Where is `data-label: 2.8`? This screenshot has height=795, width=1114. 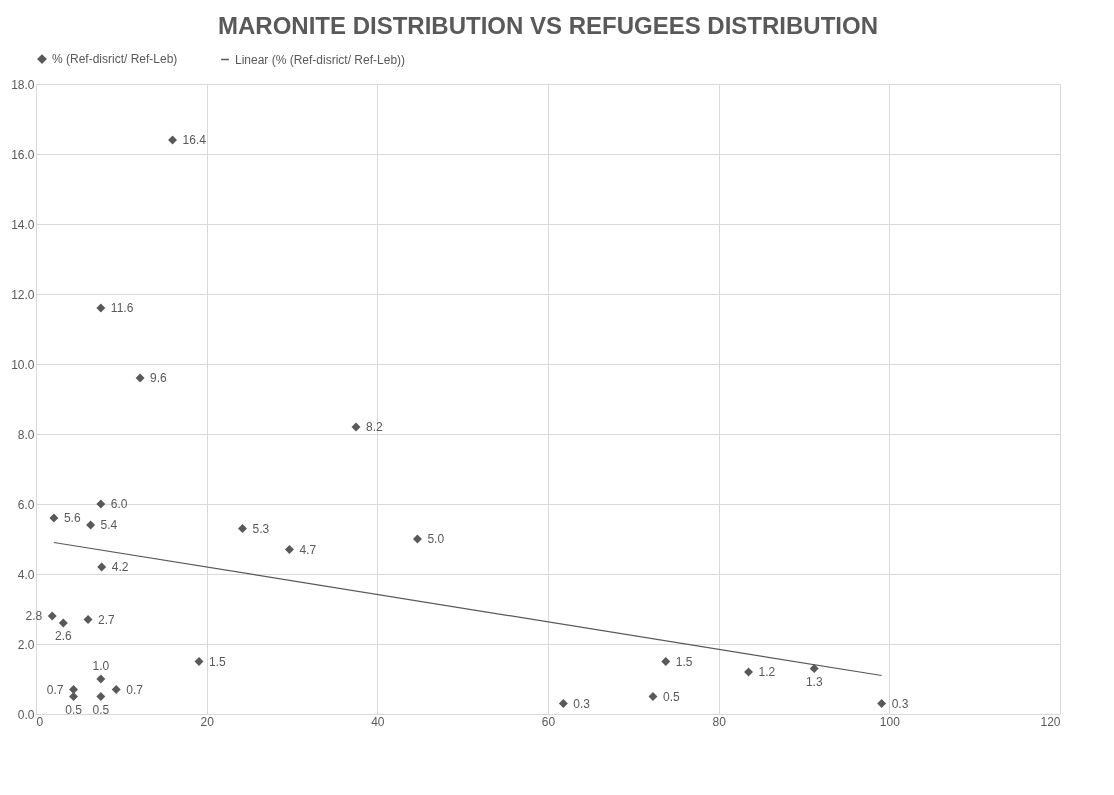 data-label: 2.8 is located at coordinates (34, 616).